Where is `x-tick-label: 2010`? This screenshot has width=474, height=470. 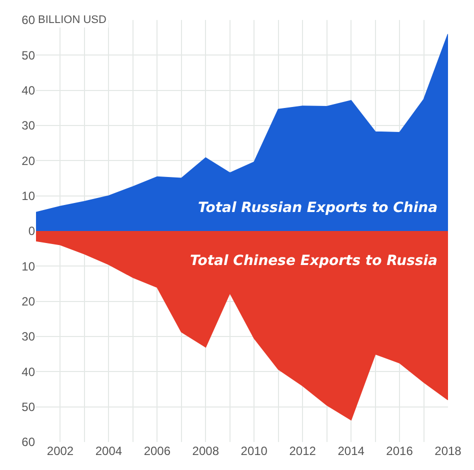
x-tick-label: 2010 is located at coordinates (254, 451).